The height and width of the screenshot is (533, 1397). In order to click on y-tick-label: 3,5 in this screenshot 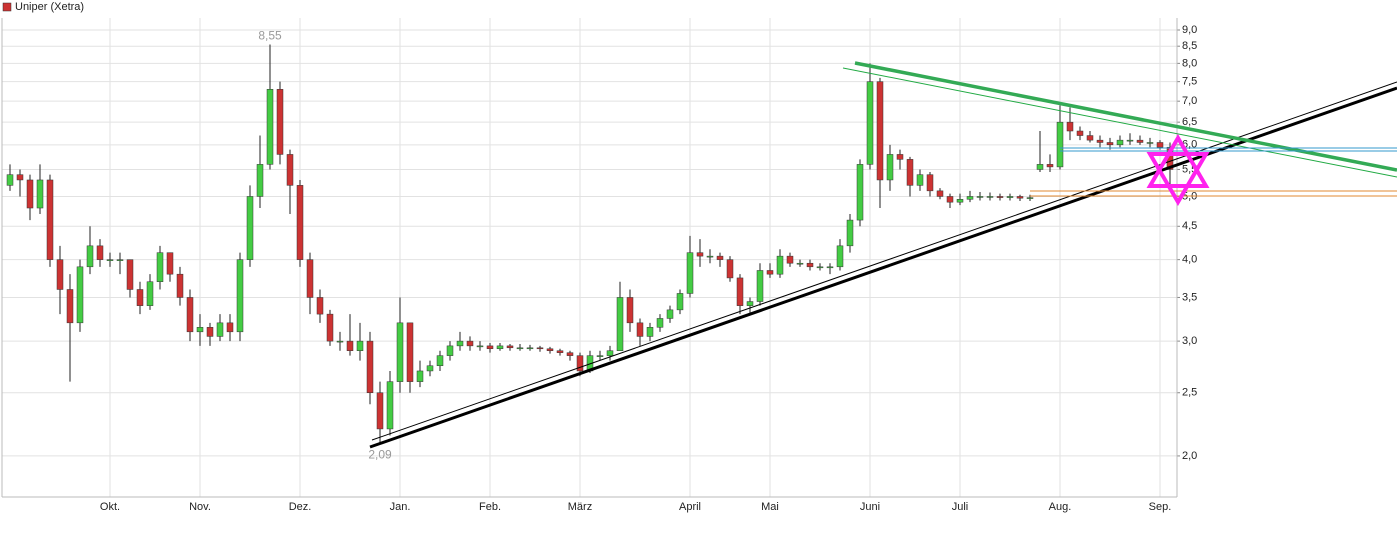, I will do `click(1189, 297)`.